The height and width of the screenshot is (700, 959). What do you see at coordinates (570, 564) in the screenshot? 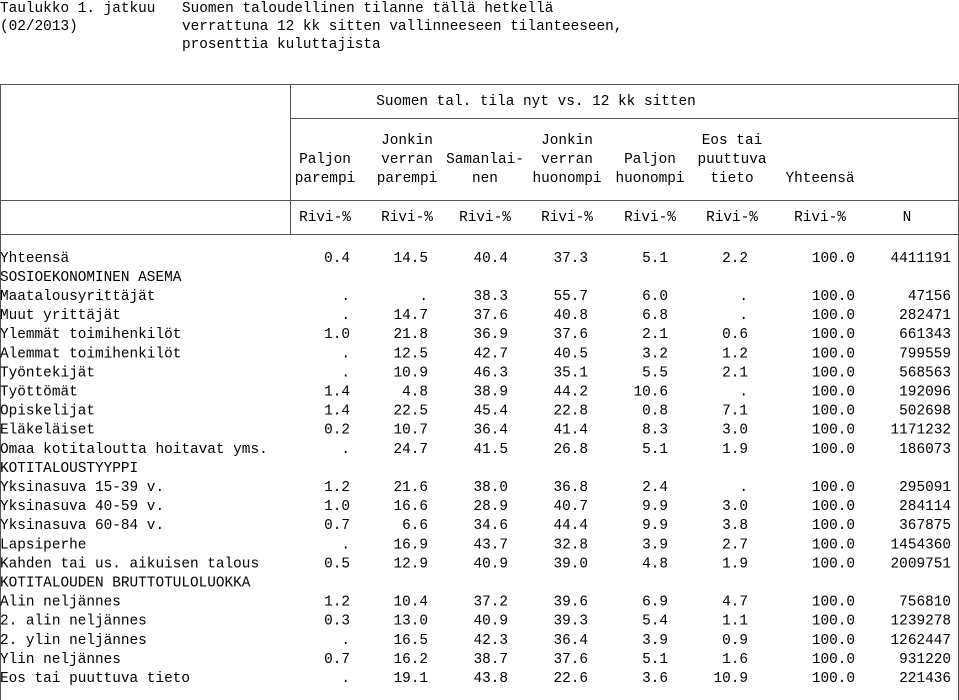
I see `cell: 39.0` at bounding box center [570, 564].